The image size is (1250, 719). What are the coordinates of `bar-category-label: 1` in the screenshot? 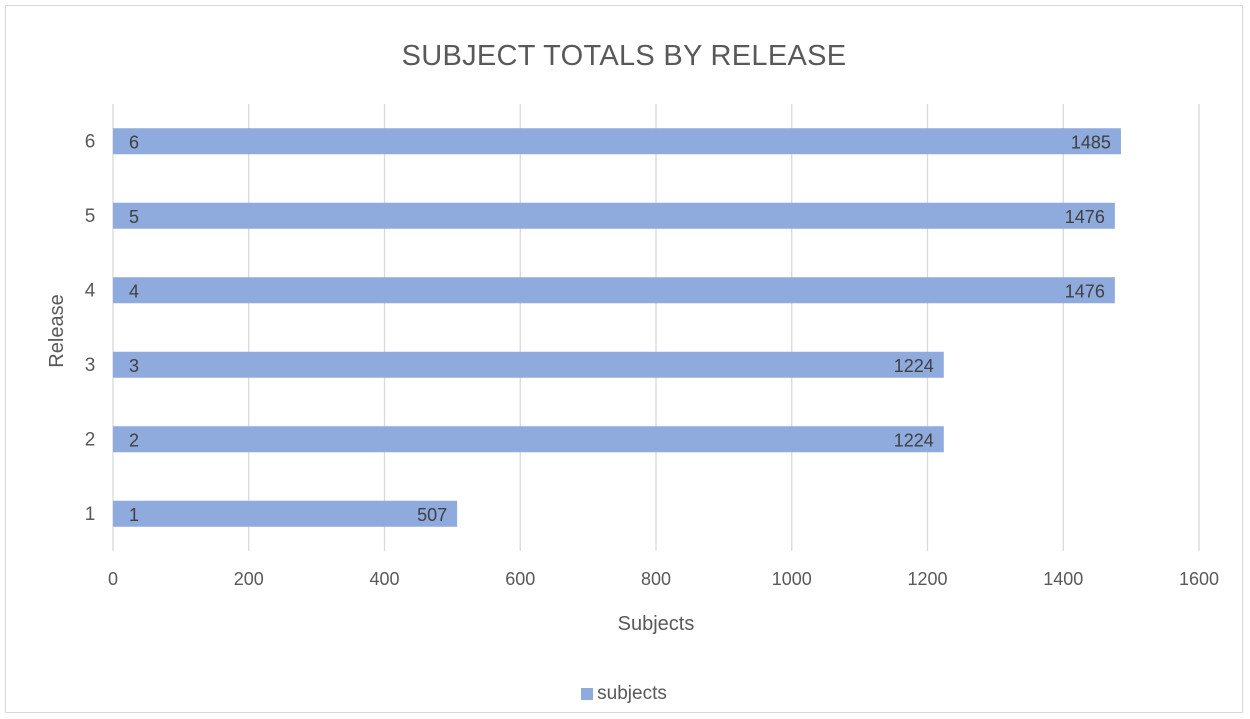 It's located at (134, 515).